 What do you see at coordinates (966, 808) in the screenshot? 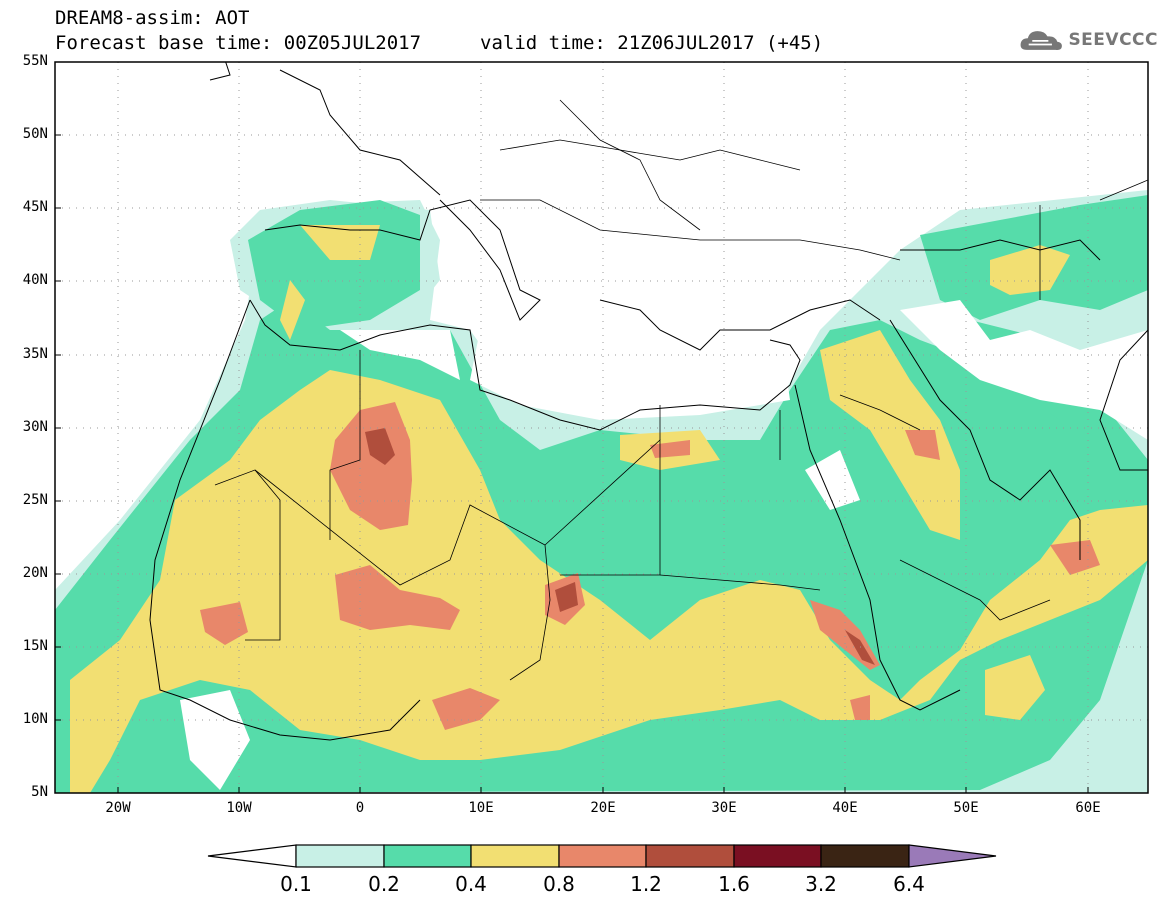
I see `lon-label-50e: 50E` at bounding box center [966, 808].